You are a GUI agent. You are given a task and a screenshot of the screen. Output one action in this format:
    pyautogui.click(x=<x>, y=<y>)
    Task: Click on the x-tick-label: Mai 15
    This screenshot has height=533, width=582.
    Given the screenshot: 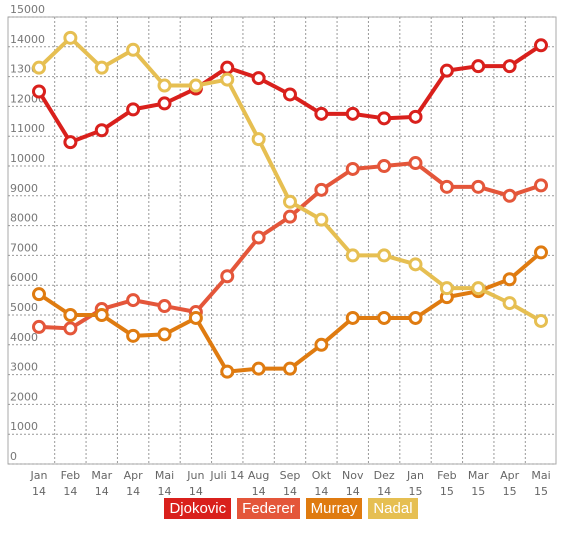 What is the action you would take?
    pyautogui.click(x=541, y=483)
    